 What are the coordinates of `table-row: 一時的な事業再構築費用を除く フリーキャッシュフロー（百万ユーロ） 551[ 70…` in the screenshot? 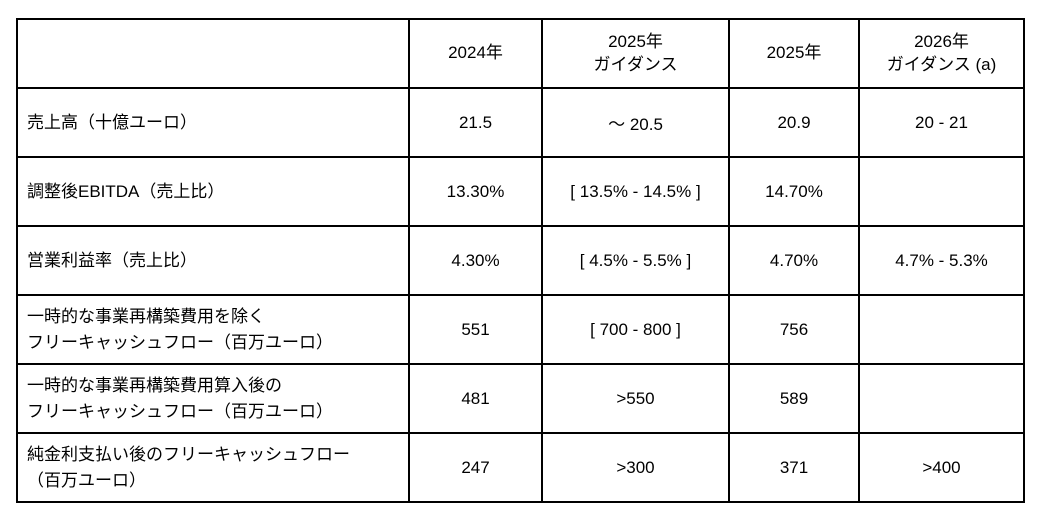 It's located at (520, 329).